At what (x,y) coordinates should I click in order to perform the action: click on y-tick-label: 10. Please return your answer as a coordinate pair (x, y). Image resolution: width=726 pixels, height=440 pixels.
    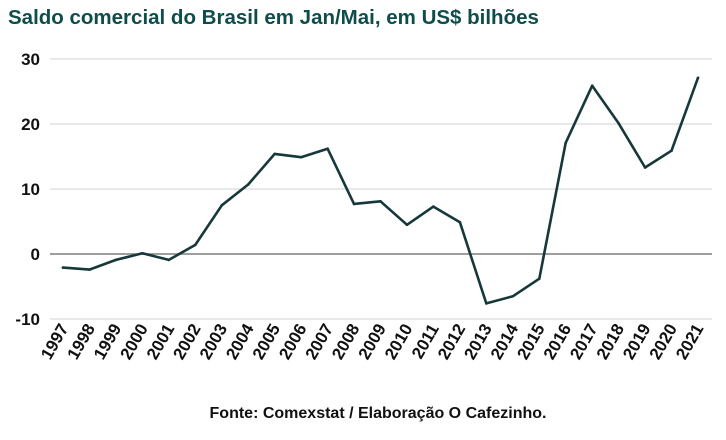
    Looking at the image, I should click on (30, 189).